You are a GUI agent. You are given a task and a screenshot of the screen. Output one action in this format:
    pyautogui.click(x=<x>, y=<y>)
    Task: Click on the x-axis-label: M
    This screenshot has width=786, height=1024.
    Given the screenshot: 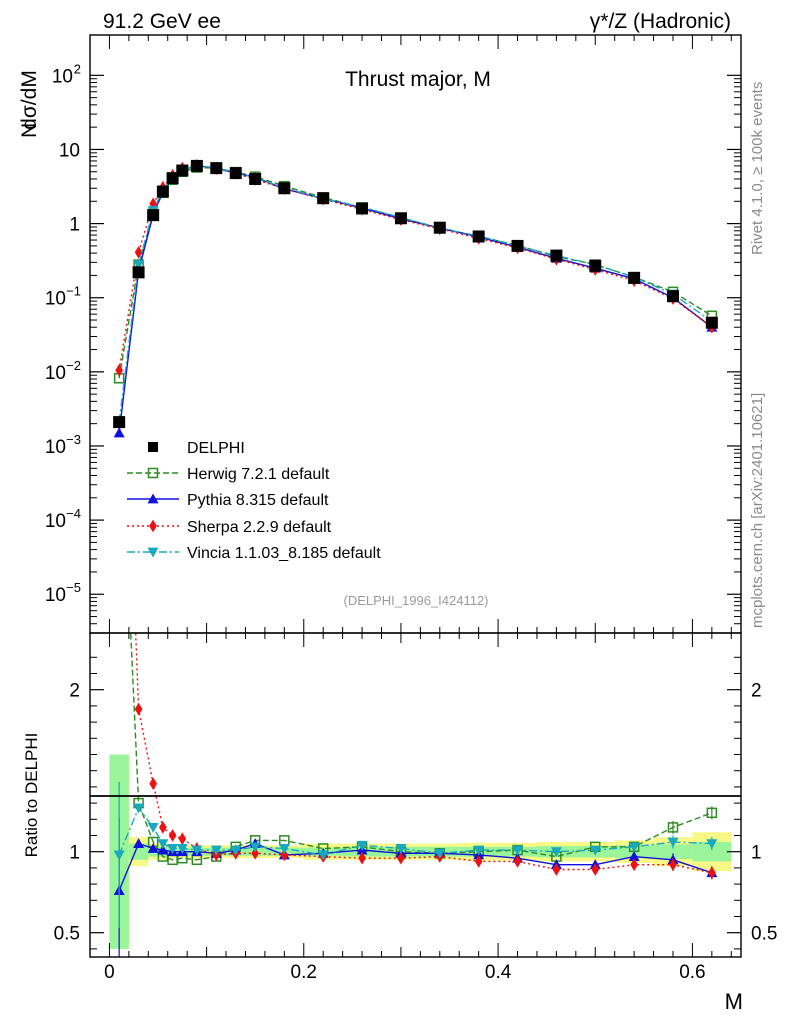 What is the action you would take?
    pyautogui.click(x=734, y=1001)
    